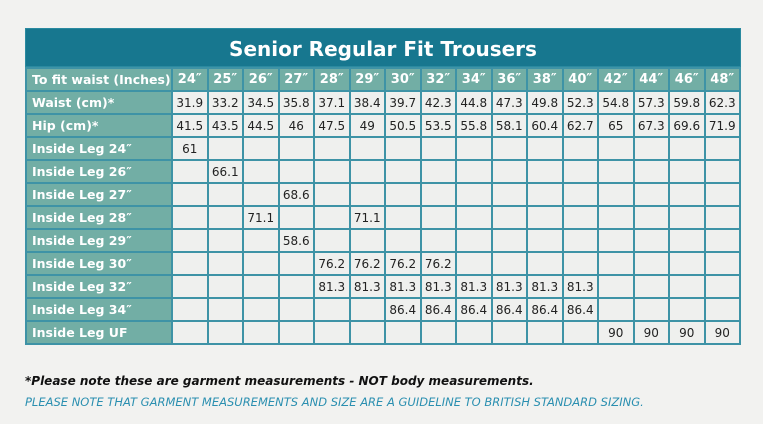  Describe the element at coordinates (99, 171) in the screenshot. I see `row-label: Inside Leg 26″` at that location.